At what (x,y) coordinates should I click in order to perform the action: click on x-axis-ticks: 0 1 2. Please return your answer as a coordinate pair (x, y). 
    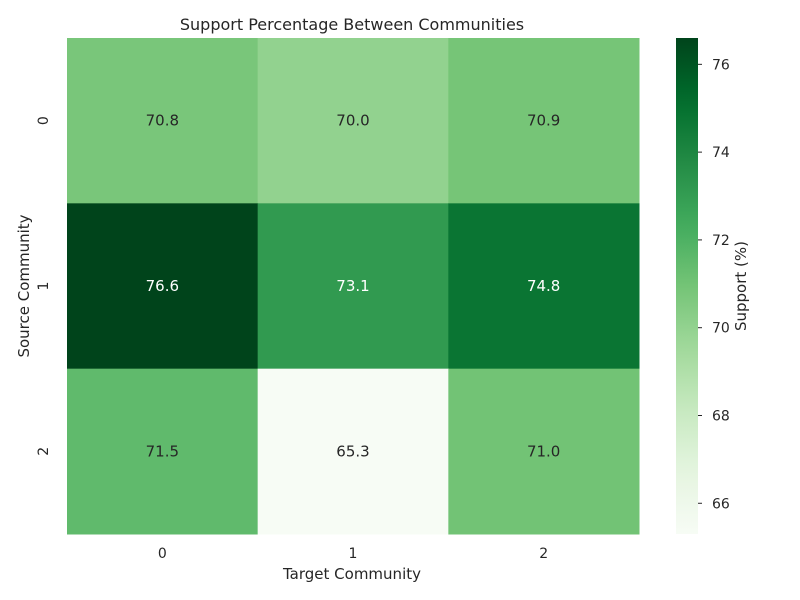
    Looking at the image, I should click on (353, 554).